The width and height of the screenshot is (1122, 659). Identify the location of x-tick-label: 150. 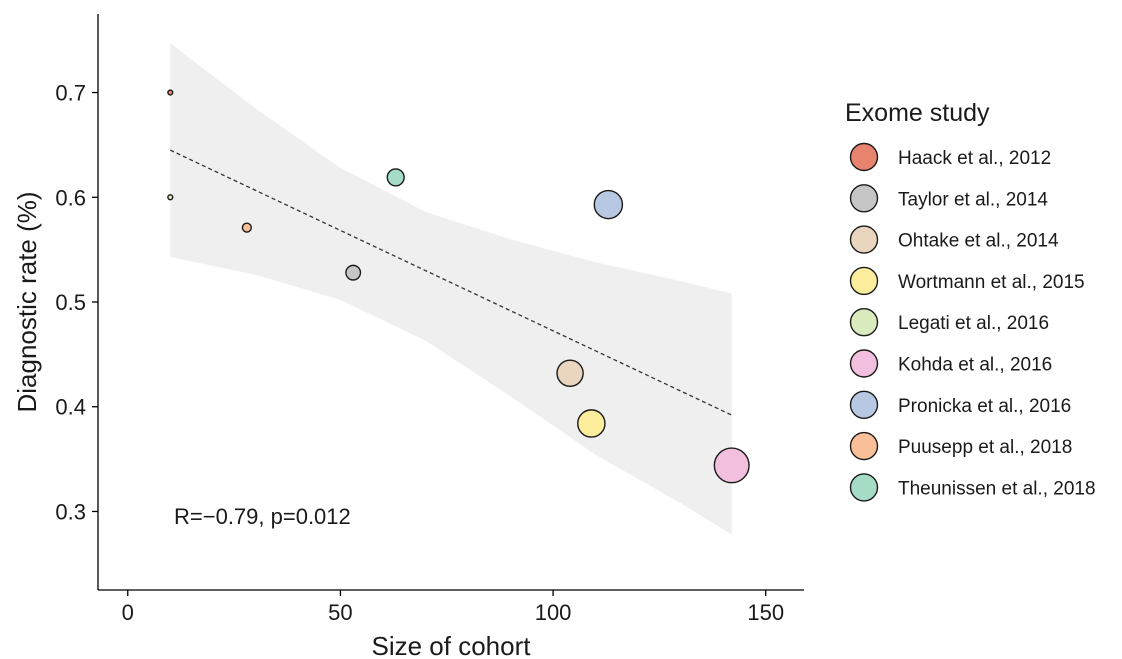
(765, 612).